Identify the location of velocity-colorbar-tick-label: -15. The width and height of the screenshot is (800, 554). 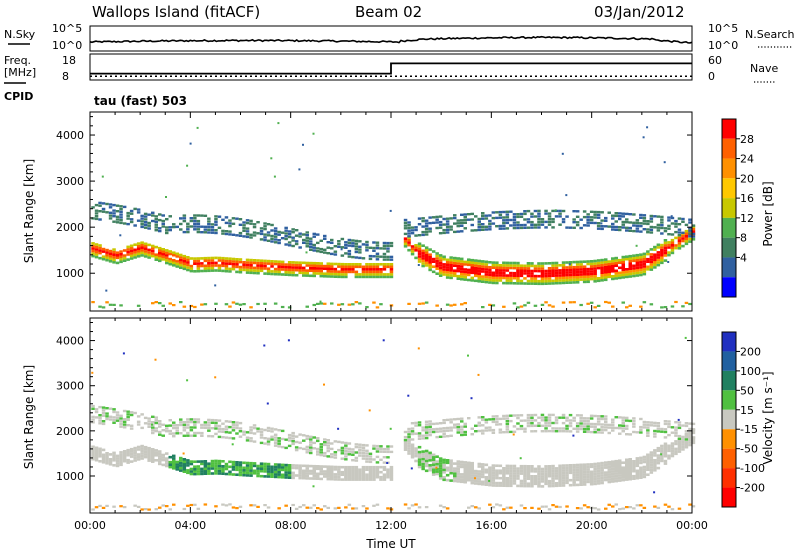
(749, 429).